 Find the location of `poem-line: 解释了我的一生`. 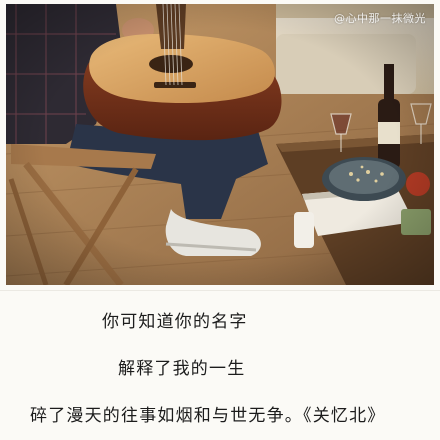

poem-line: 解释了我的一生 is located at coordinates (182, 369).